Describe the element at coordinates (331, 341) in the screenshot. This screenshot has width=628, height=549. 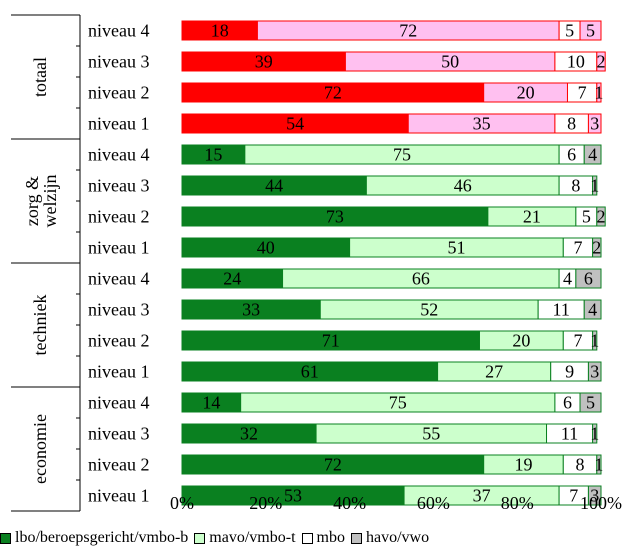
I see `data-label: 71` at that location.